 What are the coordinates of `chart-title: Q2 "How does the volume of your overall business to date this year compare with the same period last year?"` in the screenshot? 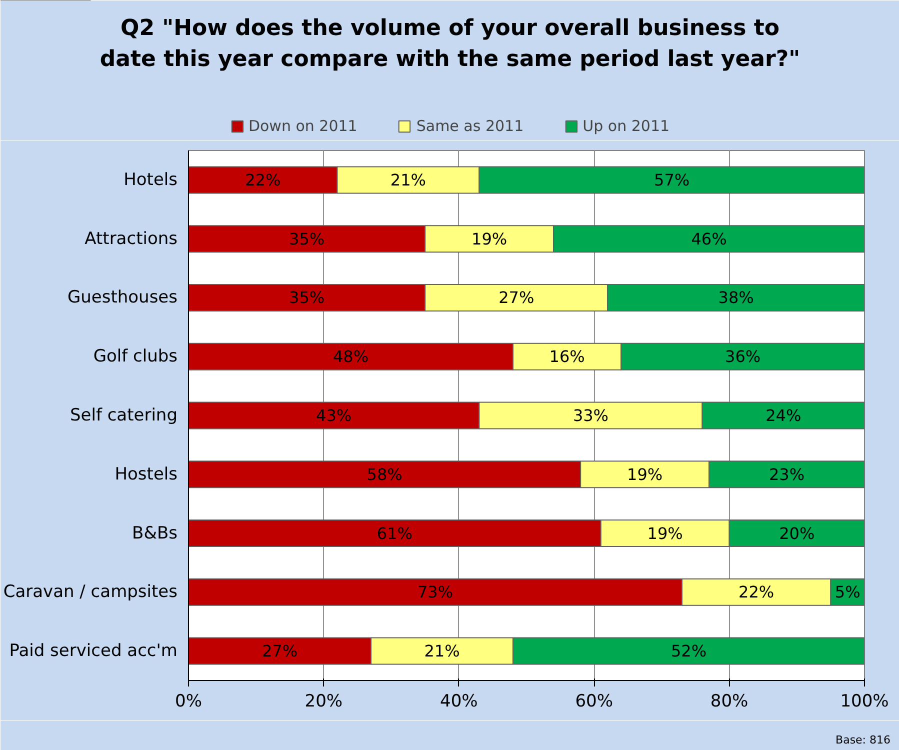 It's located at (450, 44).